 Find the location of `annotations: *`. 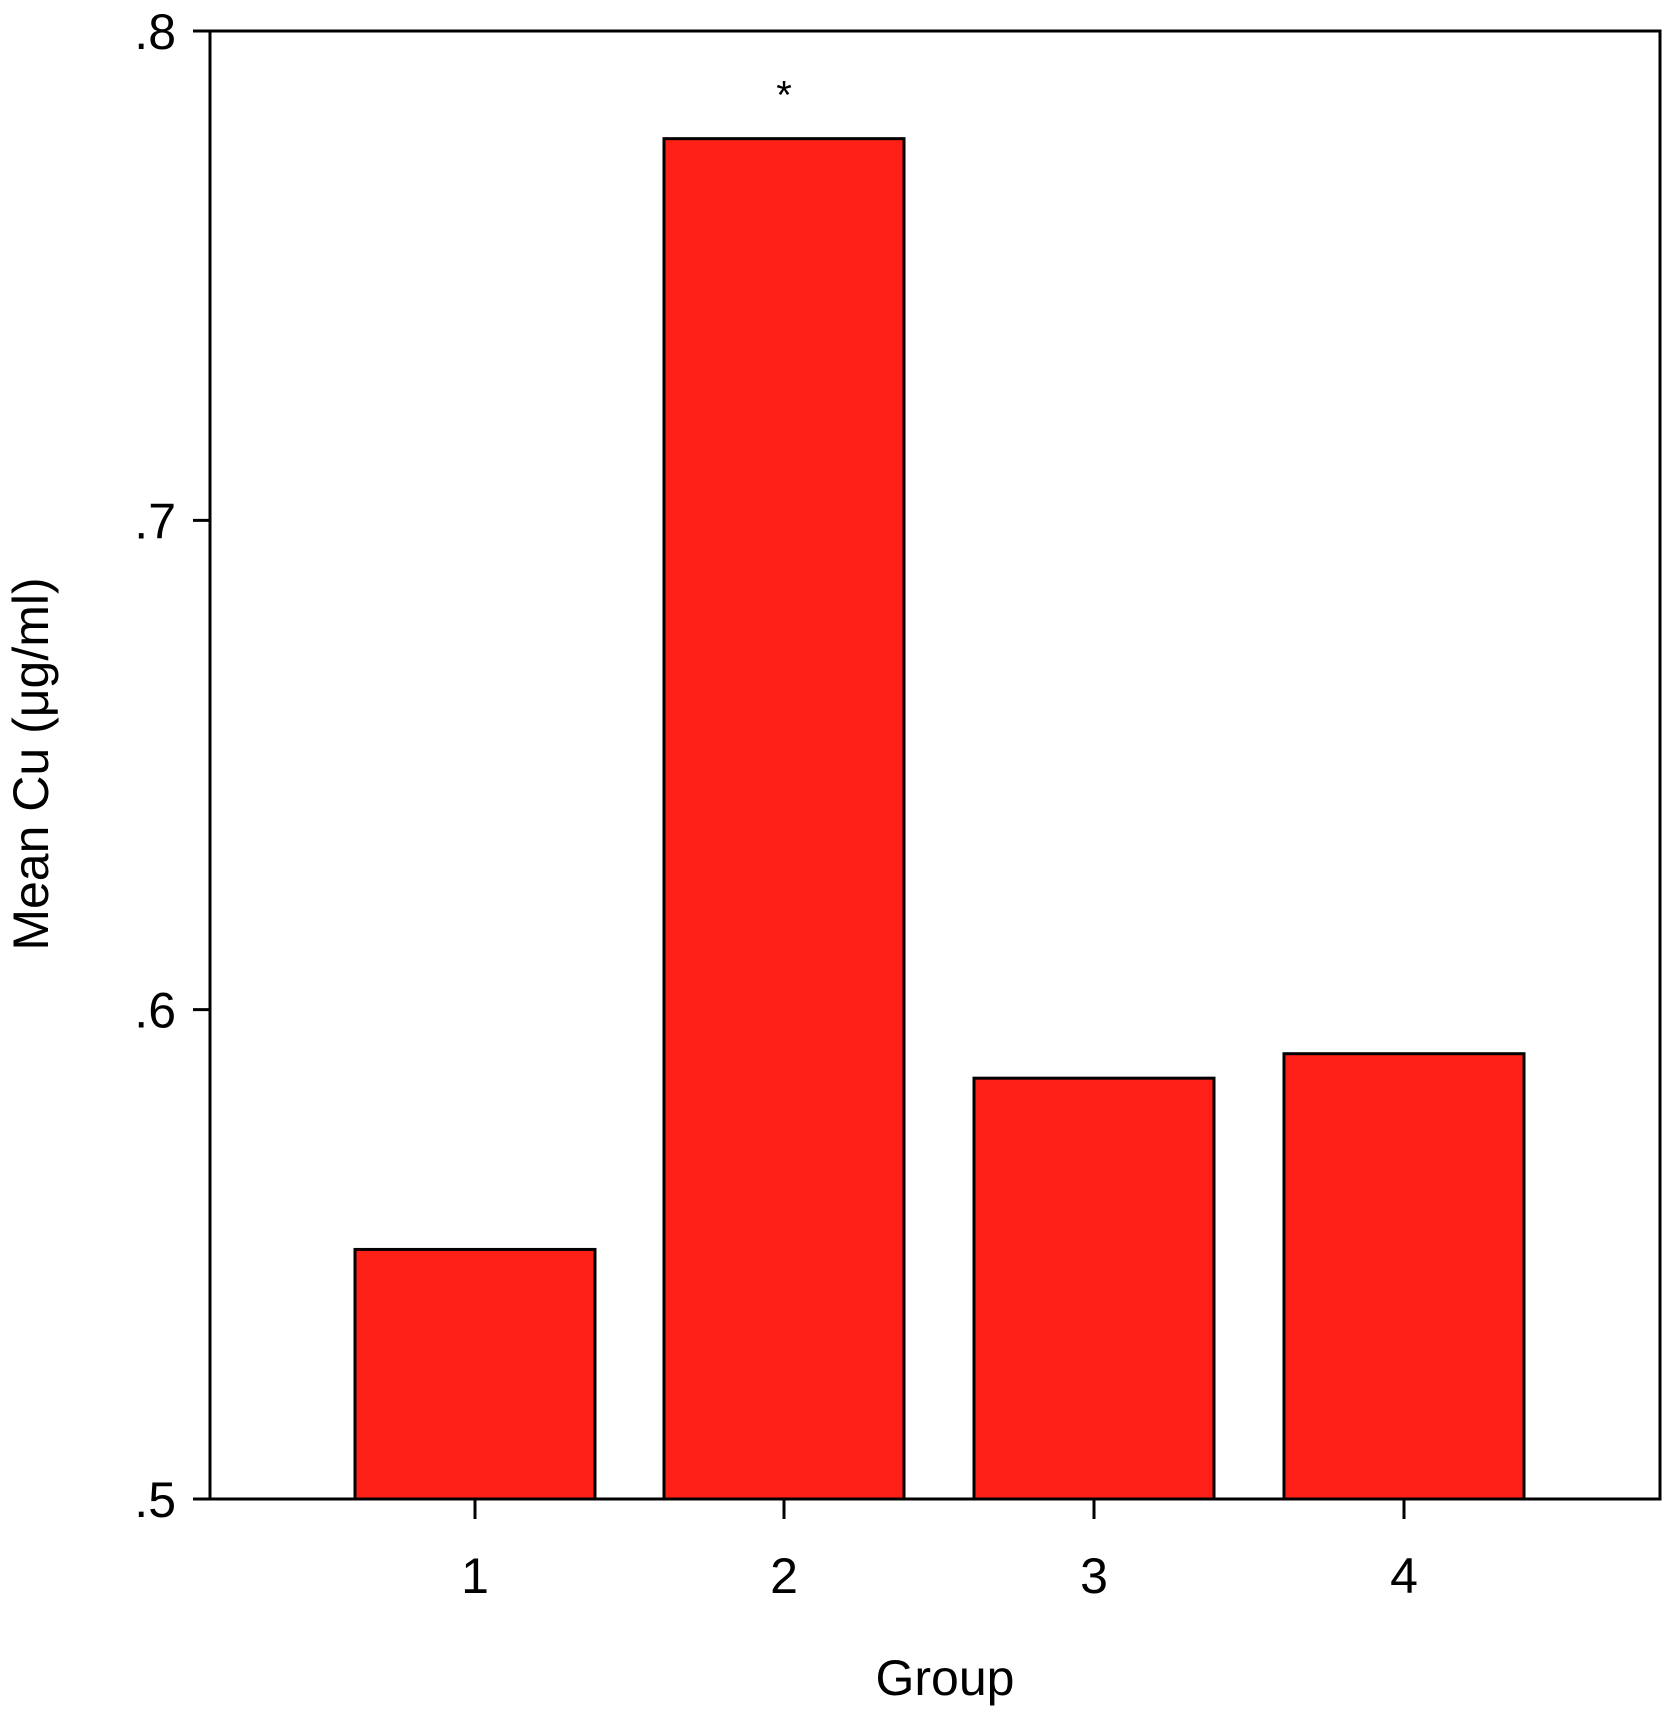

annotations: * is located at coordinates (784, 96).